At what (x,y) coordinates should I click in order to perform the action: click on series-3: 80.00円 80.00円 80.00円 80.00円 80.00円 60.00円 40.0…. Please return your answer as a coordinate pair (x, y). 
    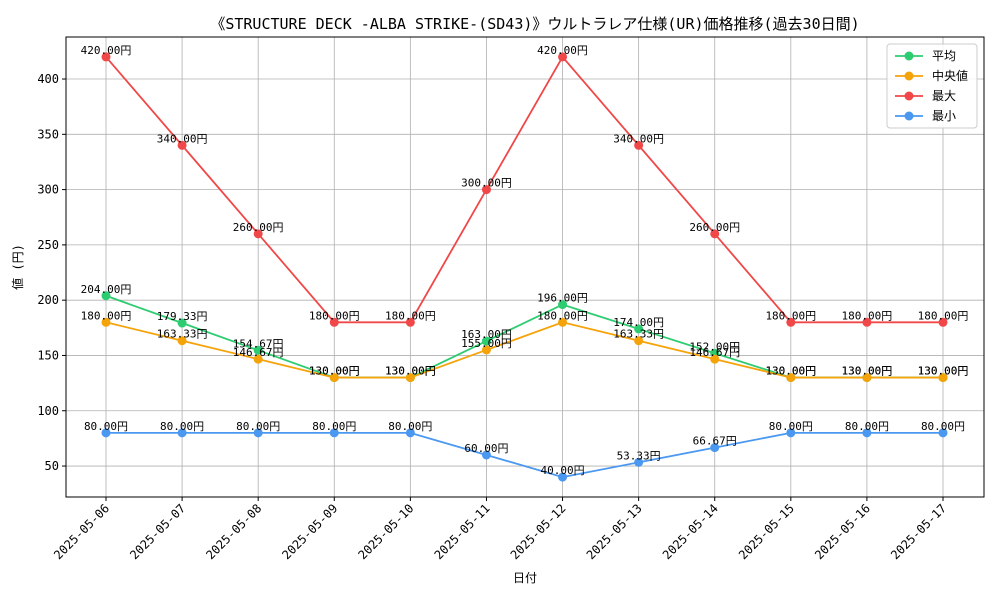
    Looking at the image, I should click on (524, 451).